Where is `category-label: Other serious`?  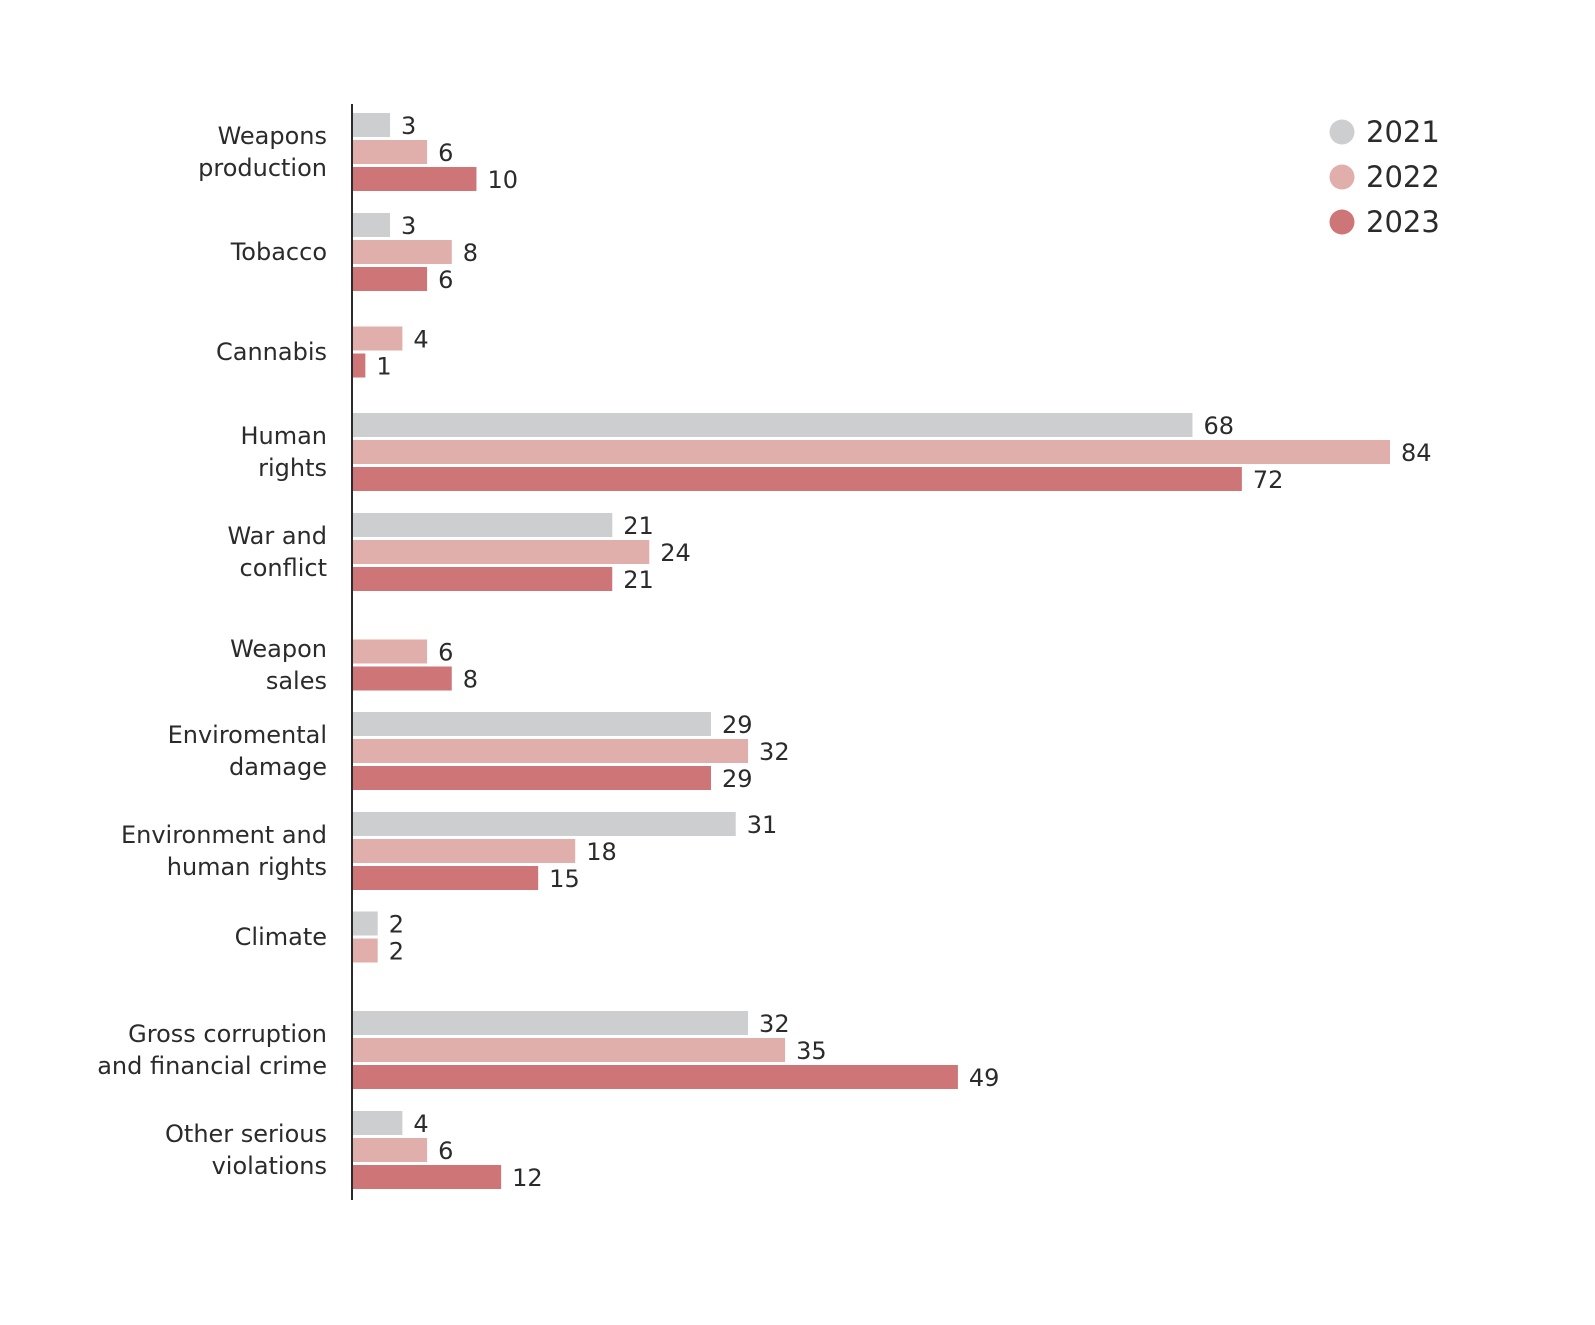
category-label: Other serious is located at coordinates (246, 1134).